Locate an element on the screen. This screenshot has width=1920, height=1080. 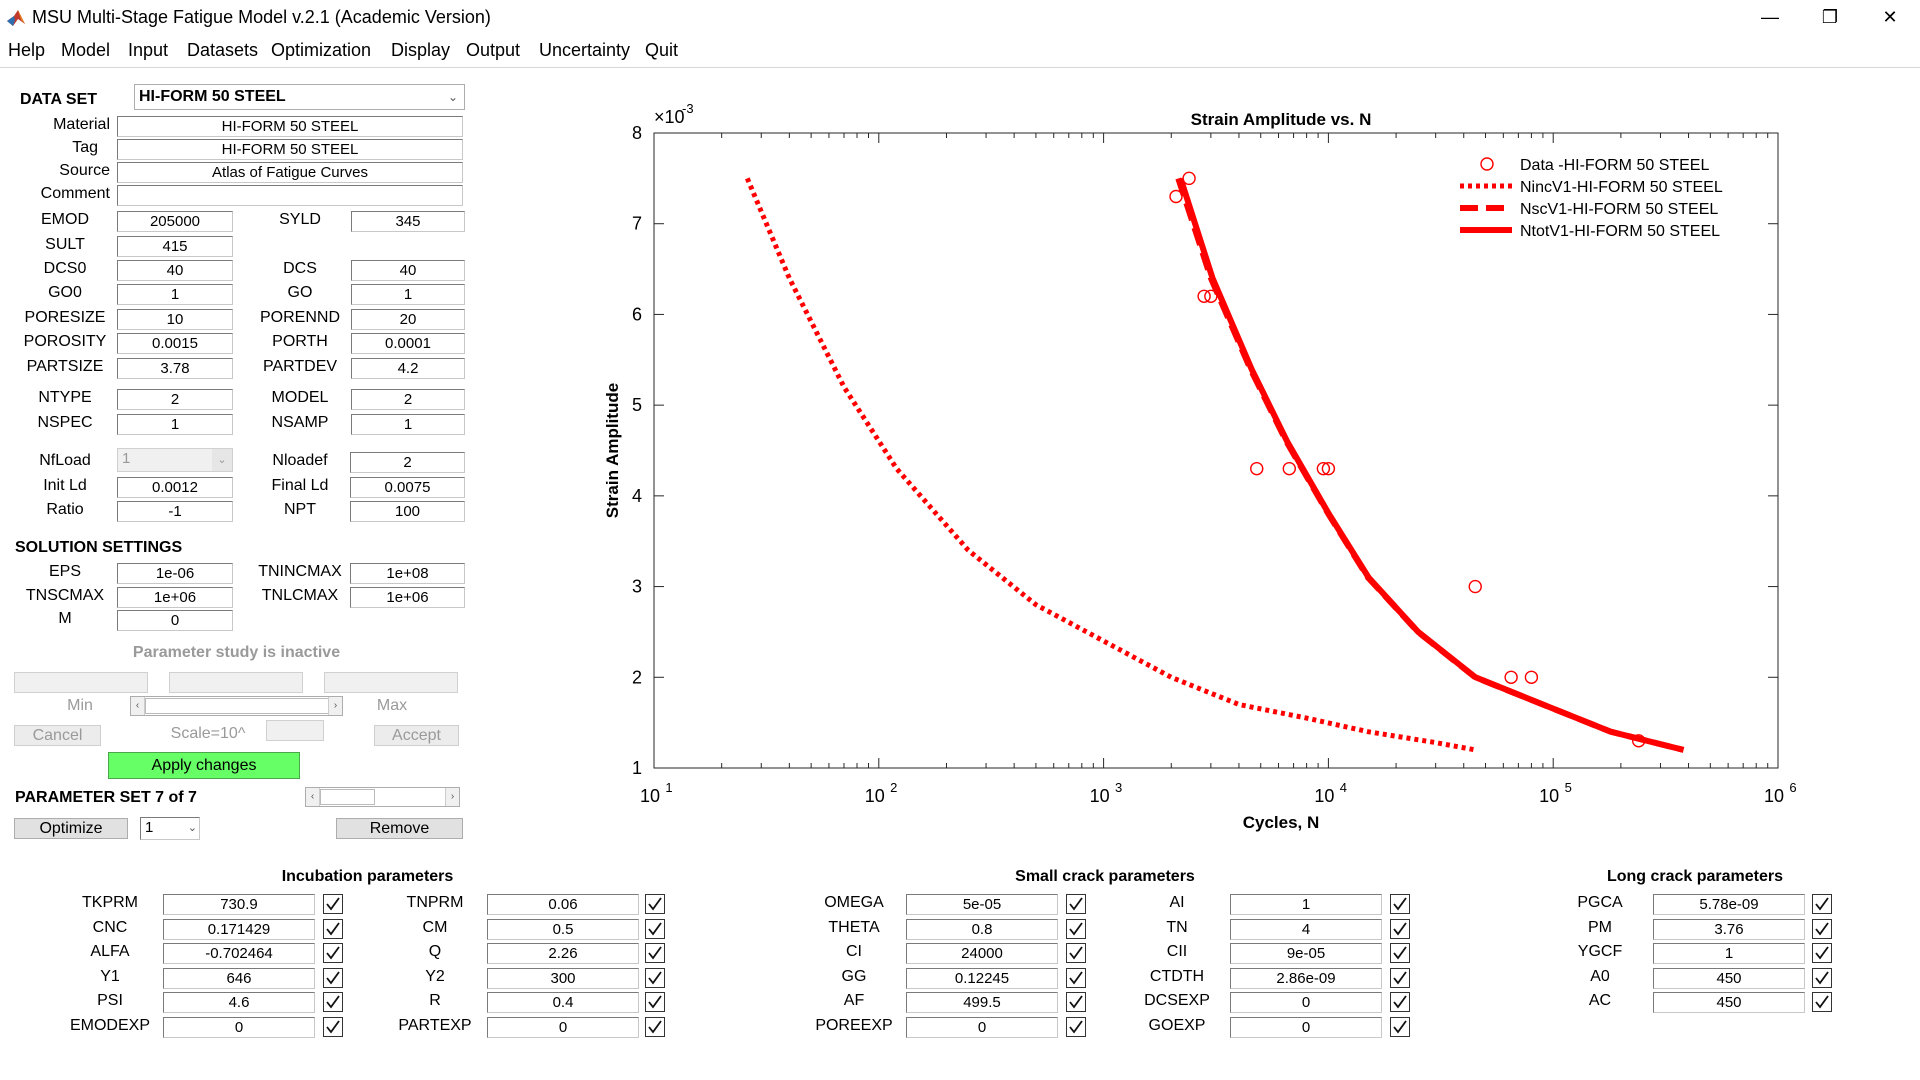
r-checkbox is located at coordinates (655, 1002).